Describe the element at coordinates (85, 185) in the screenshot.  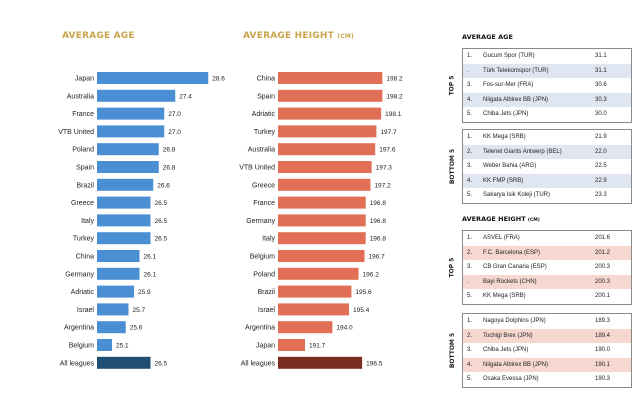
I see `category-label: Brazil` at that location.